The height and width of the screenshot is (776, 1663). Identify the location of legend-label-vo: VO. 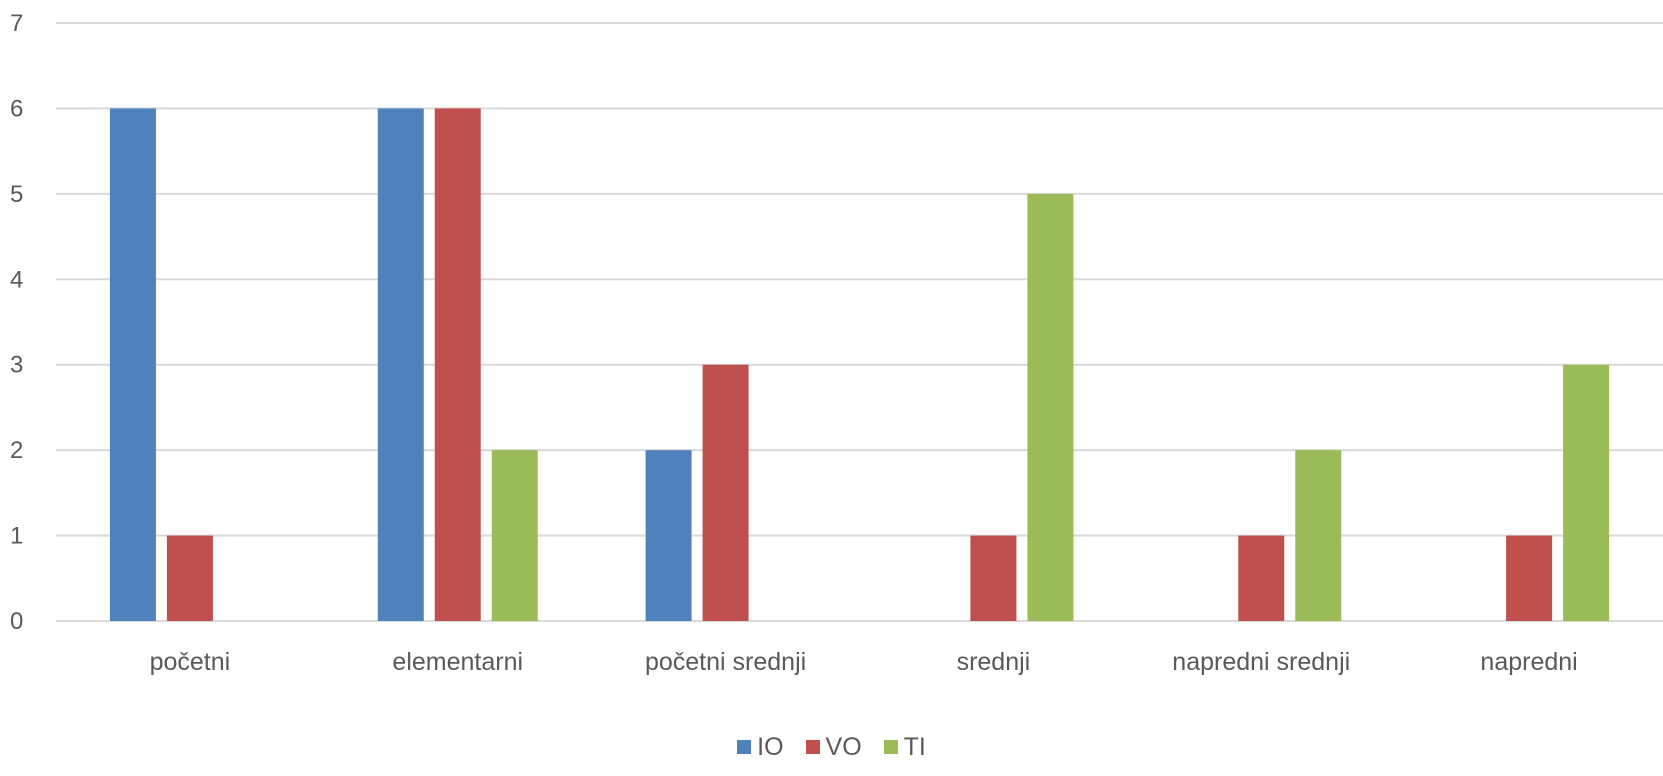
(843, 746).